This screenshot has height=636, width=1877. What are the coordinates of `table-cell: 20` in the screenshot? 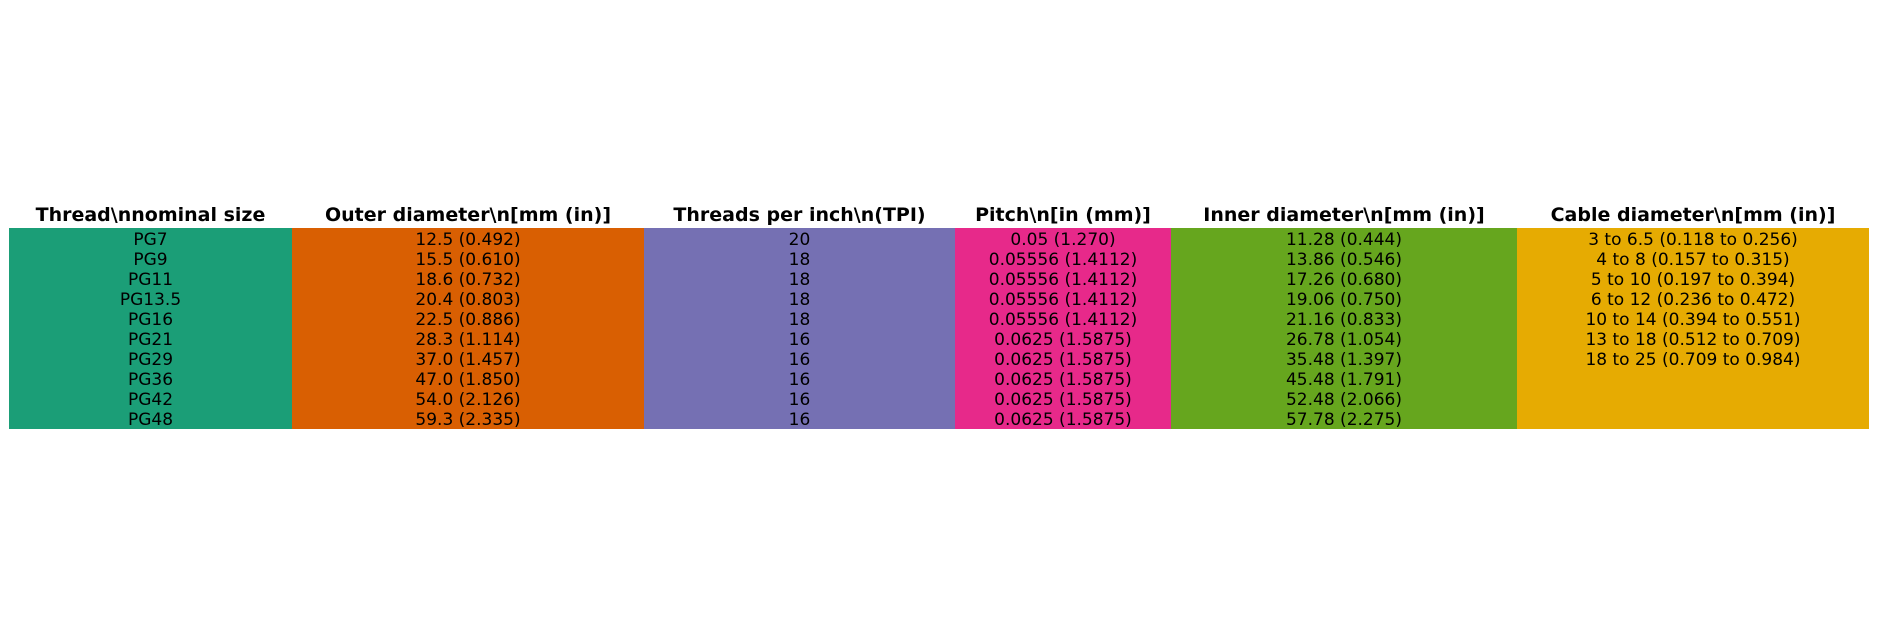 It's located at (799, 240).